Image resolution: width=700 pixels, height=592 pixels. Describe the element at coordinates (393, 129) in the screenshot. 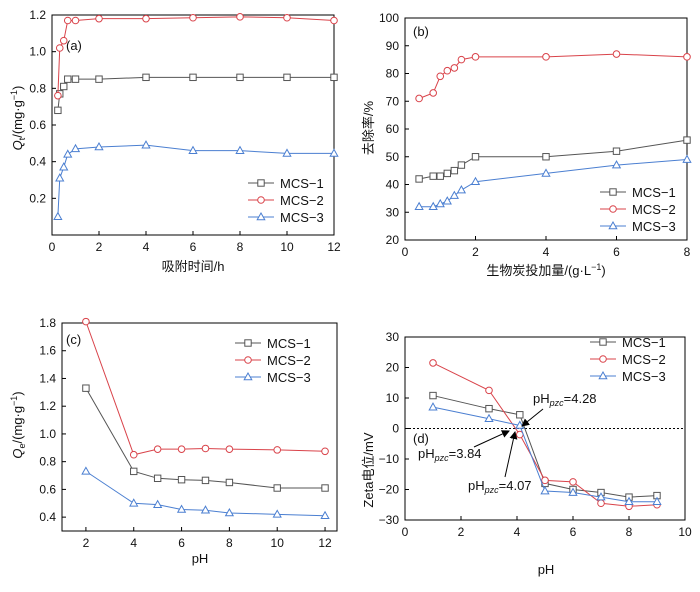

I see `y-tick-label: 60` at that location.